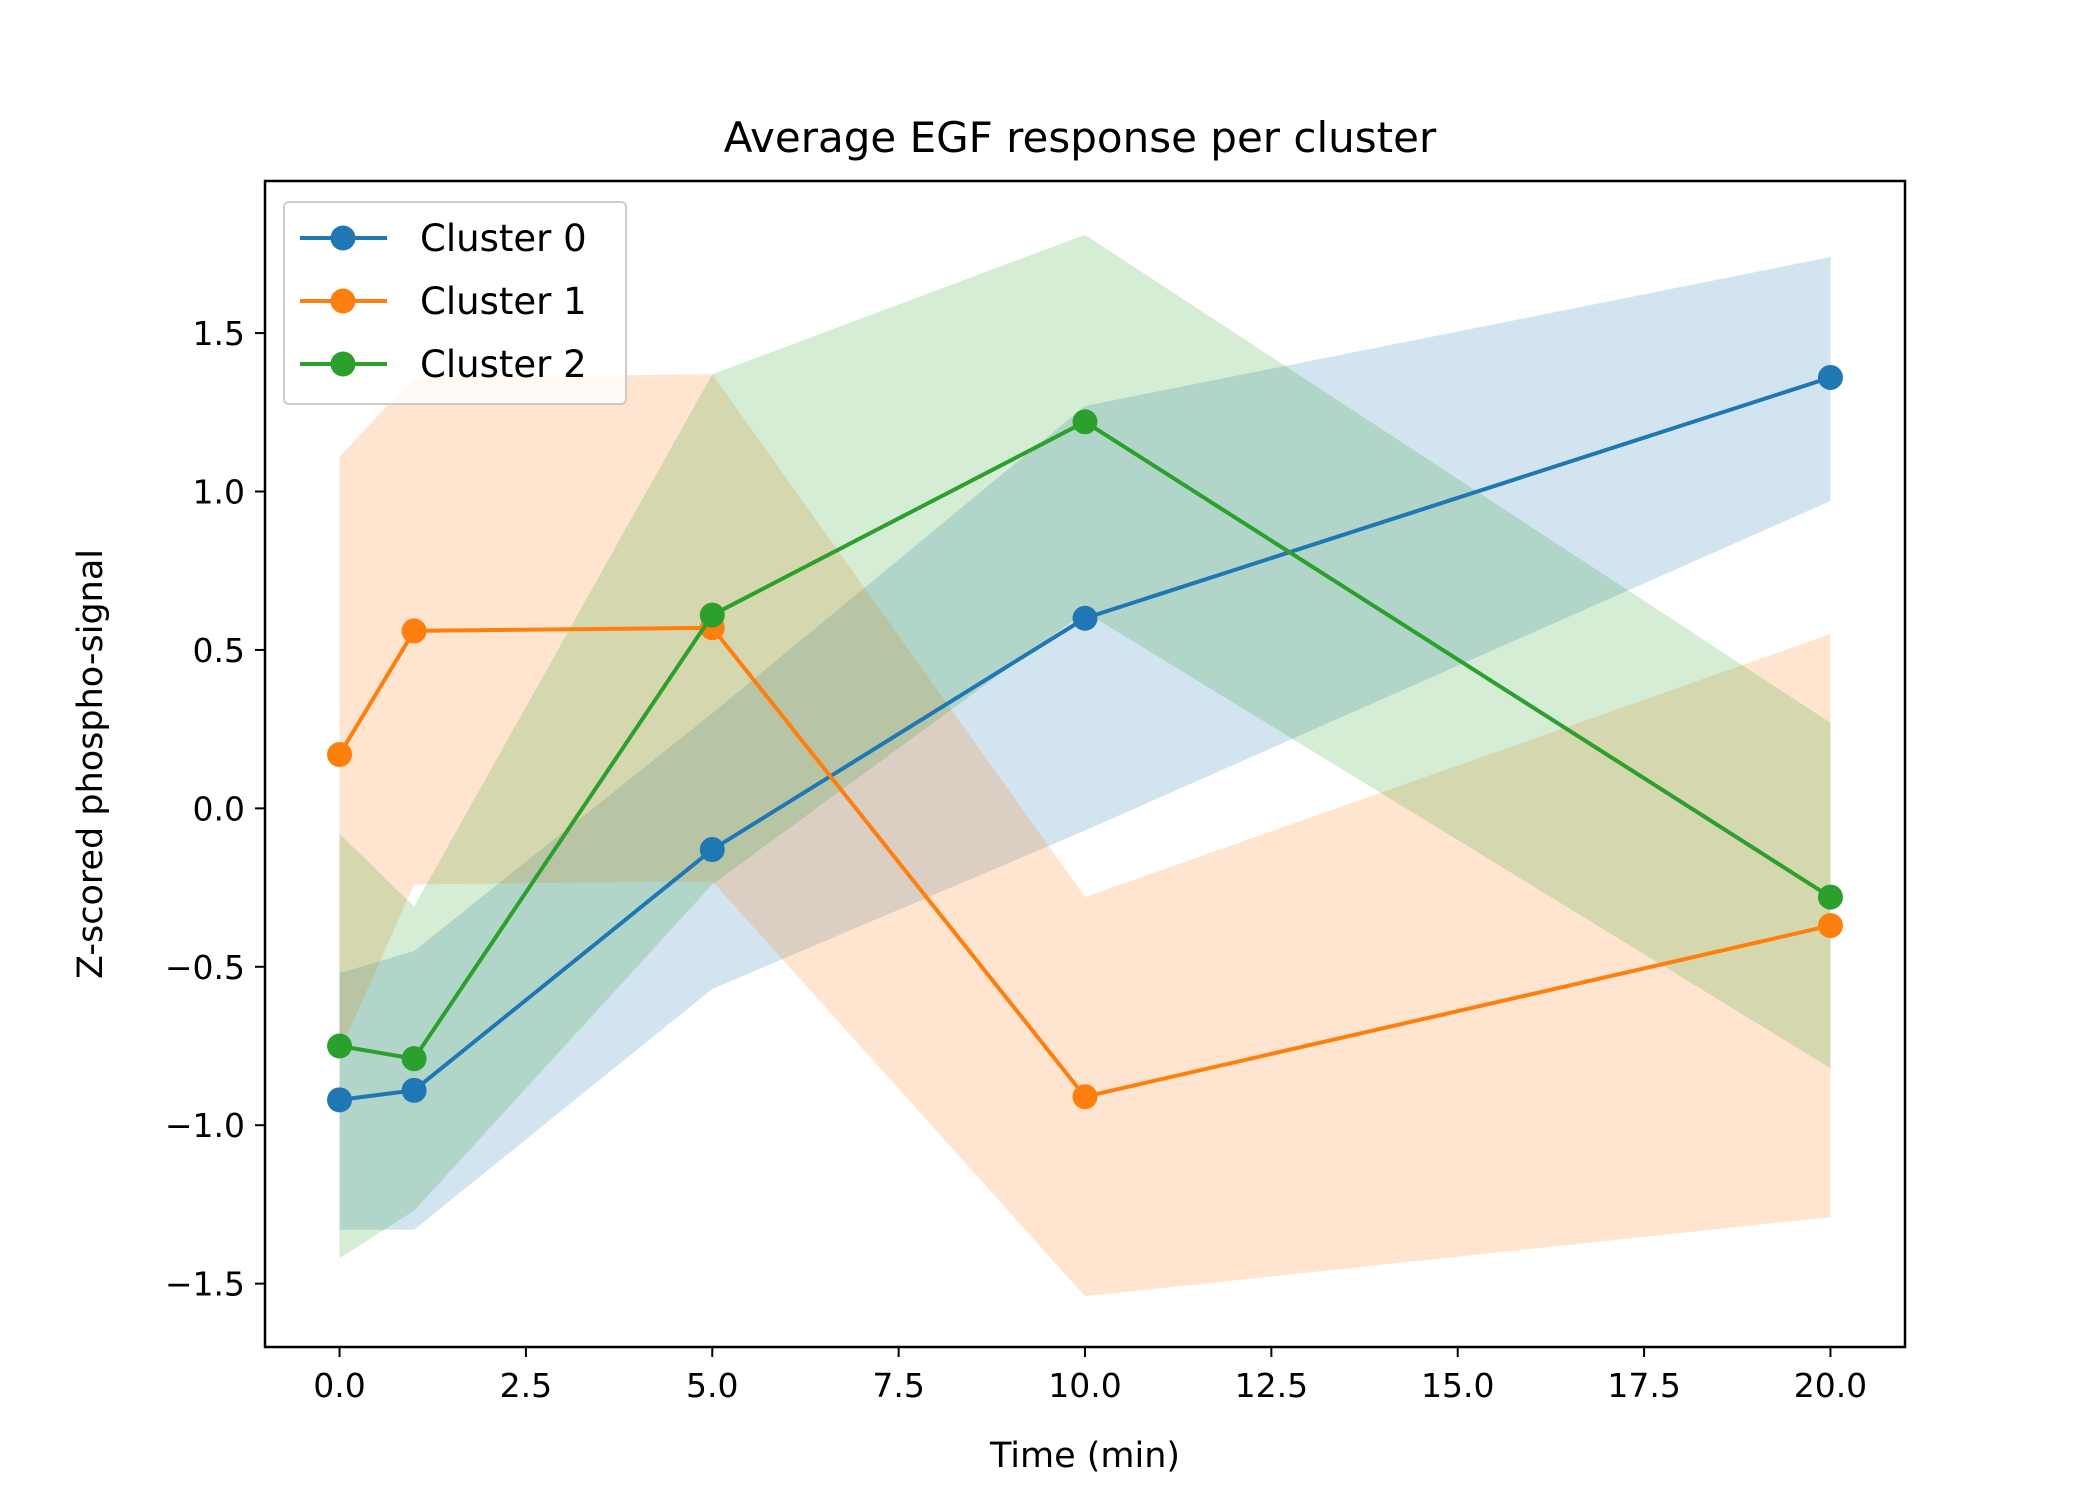 The height and width of the screenshot is (1500, 2100). I want to click on y-tick-label: 1.0, so click(219, 492).